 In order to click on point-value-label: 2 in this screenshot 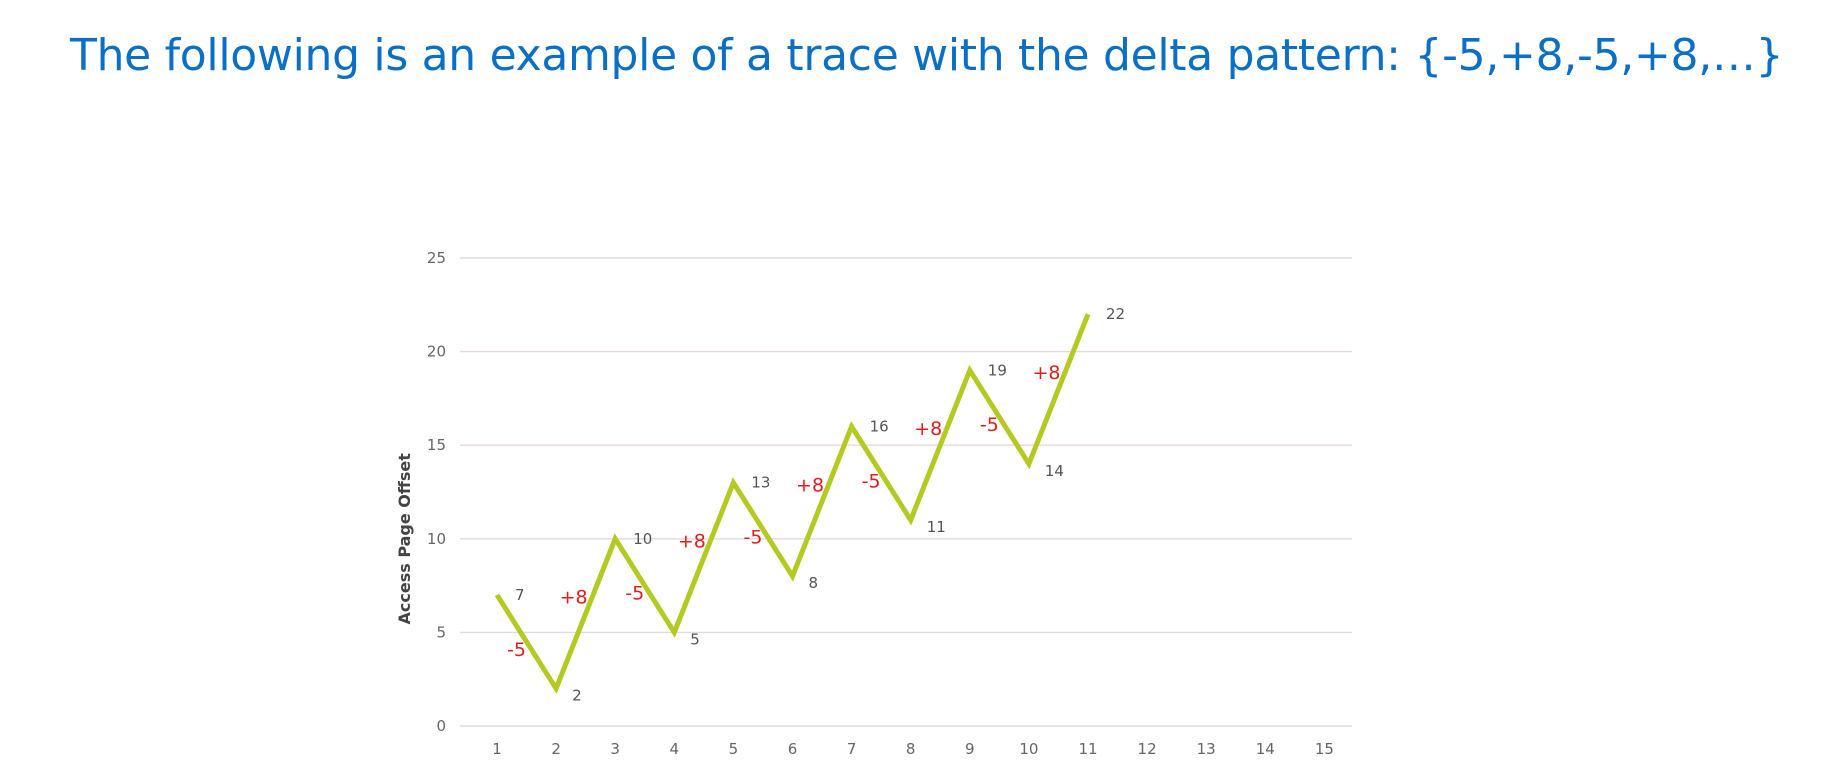, I will do `click(577, 696)`.